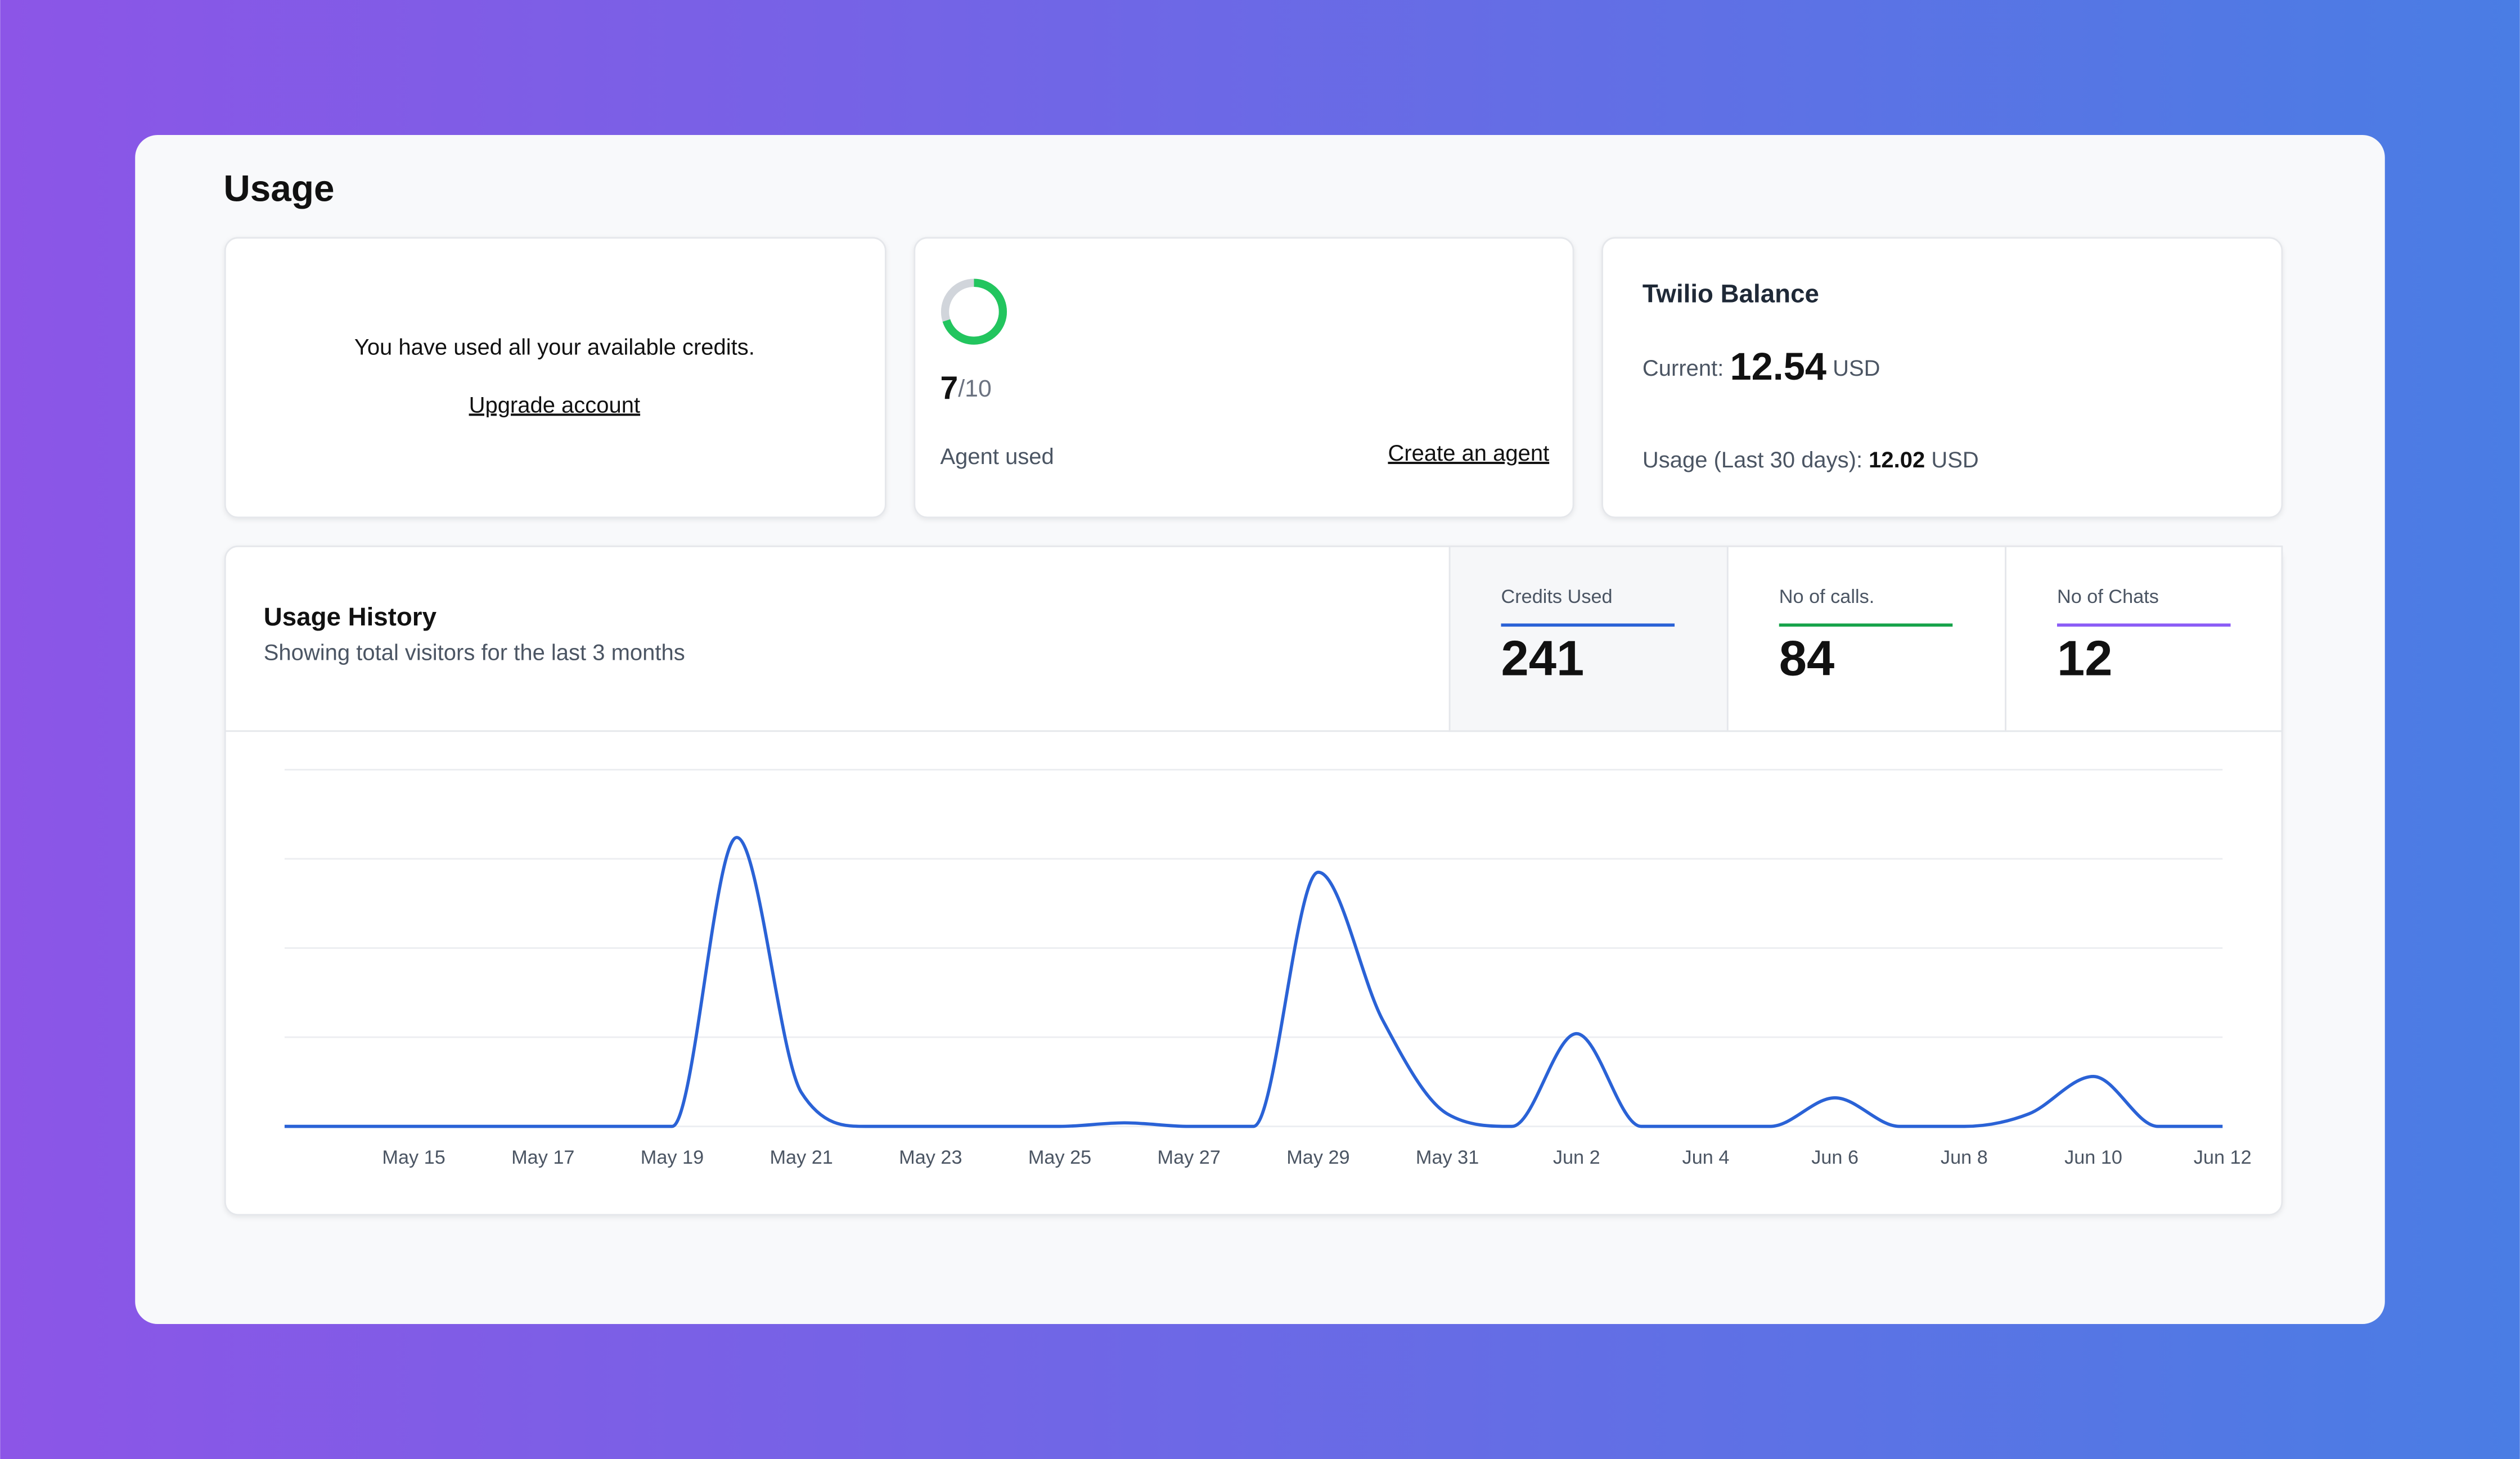 The width and height of the screenshot is (2520, 1459). What do you see at coordinates (930, 1157) in the screenshot?
I see `x-tick-label: May 23` at bounding box center [930, 1157].